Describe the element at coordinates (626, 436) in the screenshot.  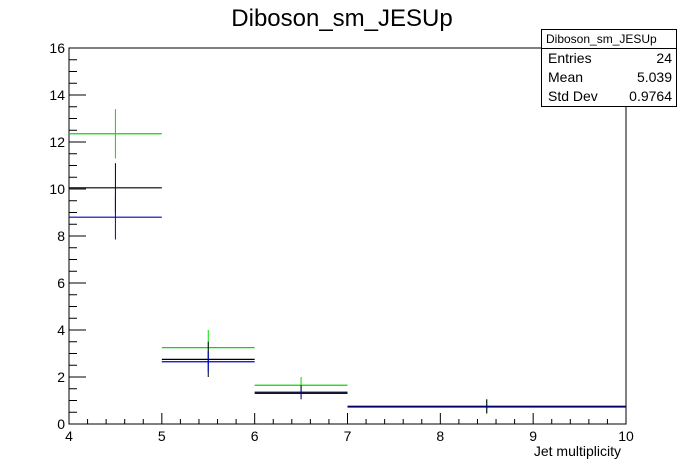
I see `x-tick-label: 10` at that location.